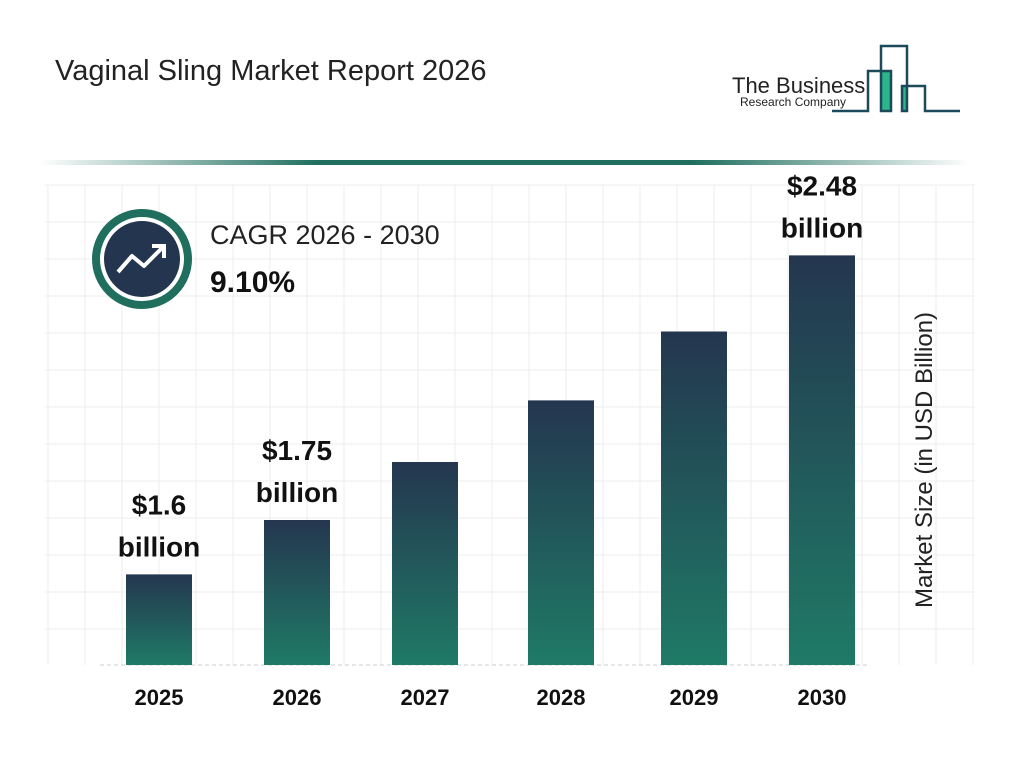 The image size is (1024, 768). Describe the element at coordinates (505, 162) in the screenshot. I see `divider` at that location.